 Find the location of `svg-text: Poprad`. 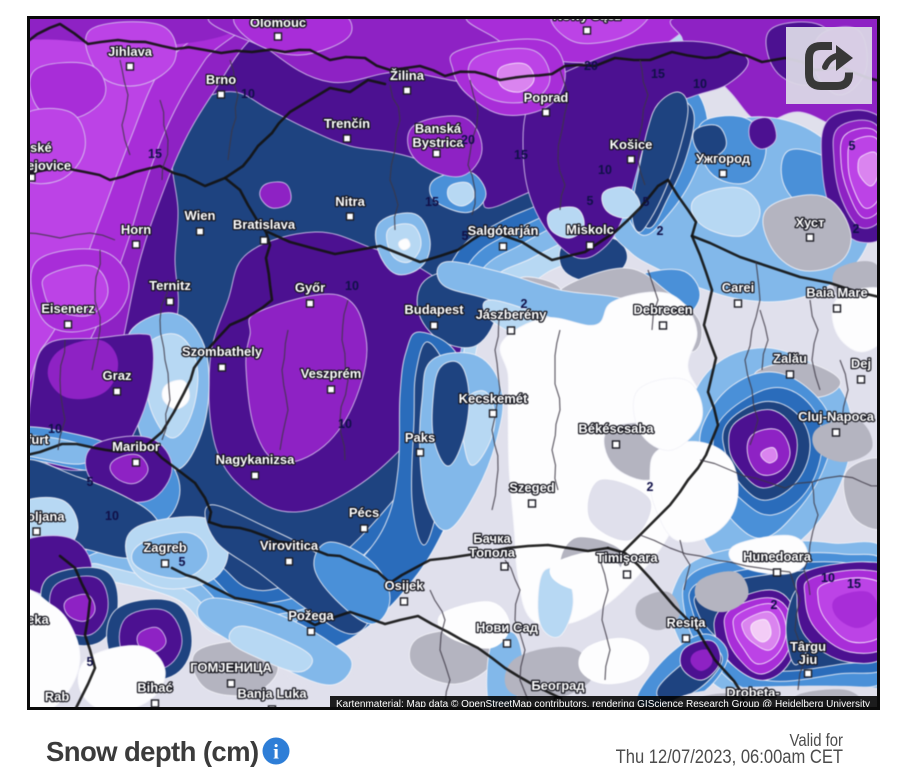

svg-text: Poprad is located at coordinates (546, 97).